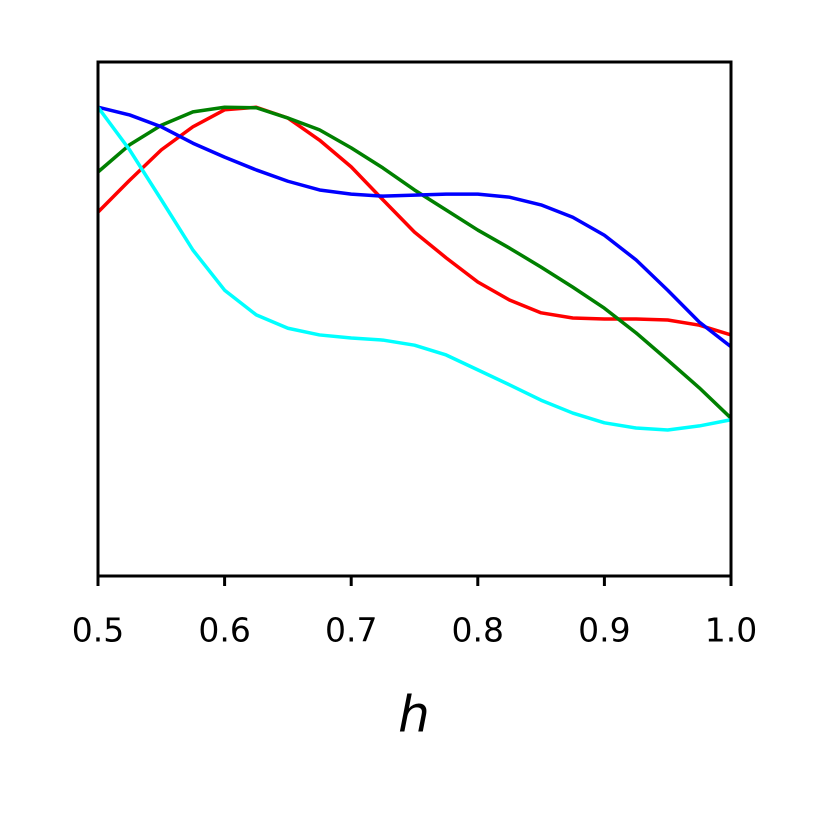 The width and height of the screenshot is (830, 830). Describe the element at coordinates (414, 715) in the screenshot. I see `x-axis-label: h` at that location.